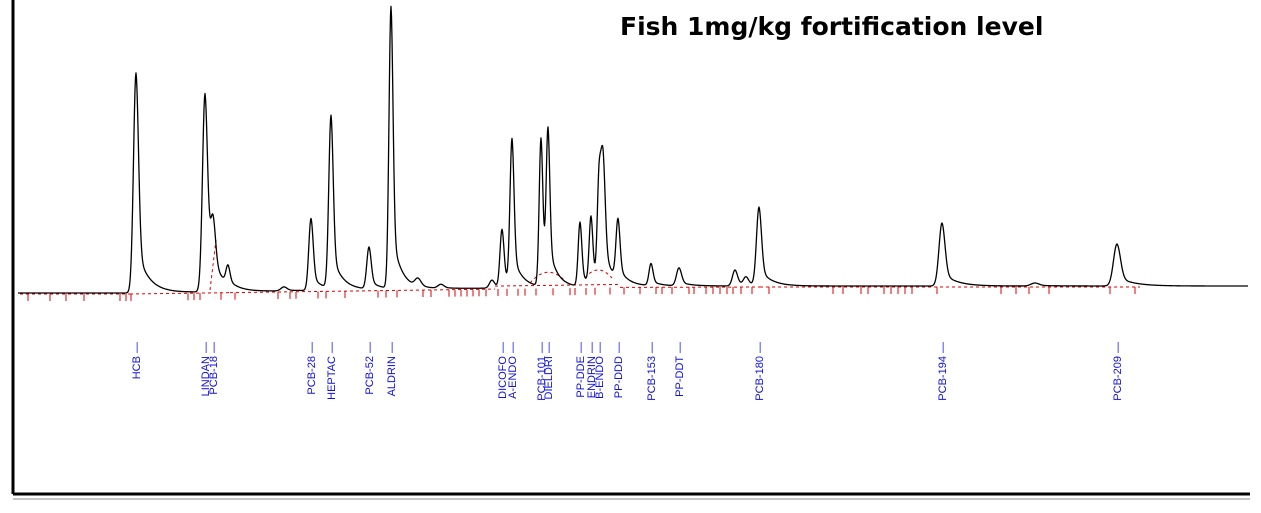 This screenshot has width=1261, height=513. What do you see at coordinates (832, 26) in the screenshot?
I see `chart-title: Fish 1mg/kg fortification level` at bounding box center [832, 26].